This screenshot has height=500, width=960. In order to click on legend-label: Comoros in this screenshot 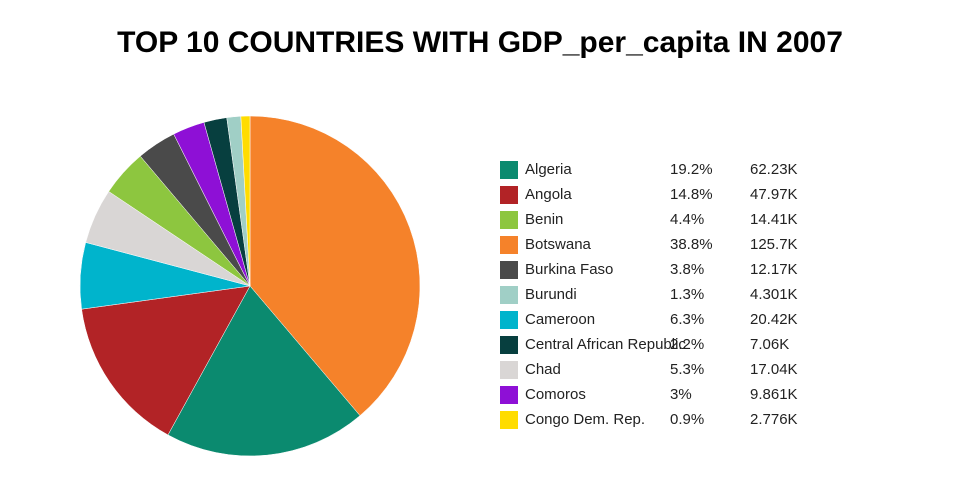, I will do `click(555, 394)`.